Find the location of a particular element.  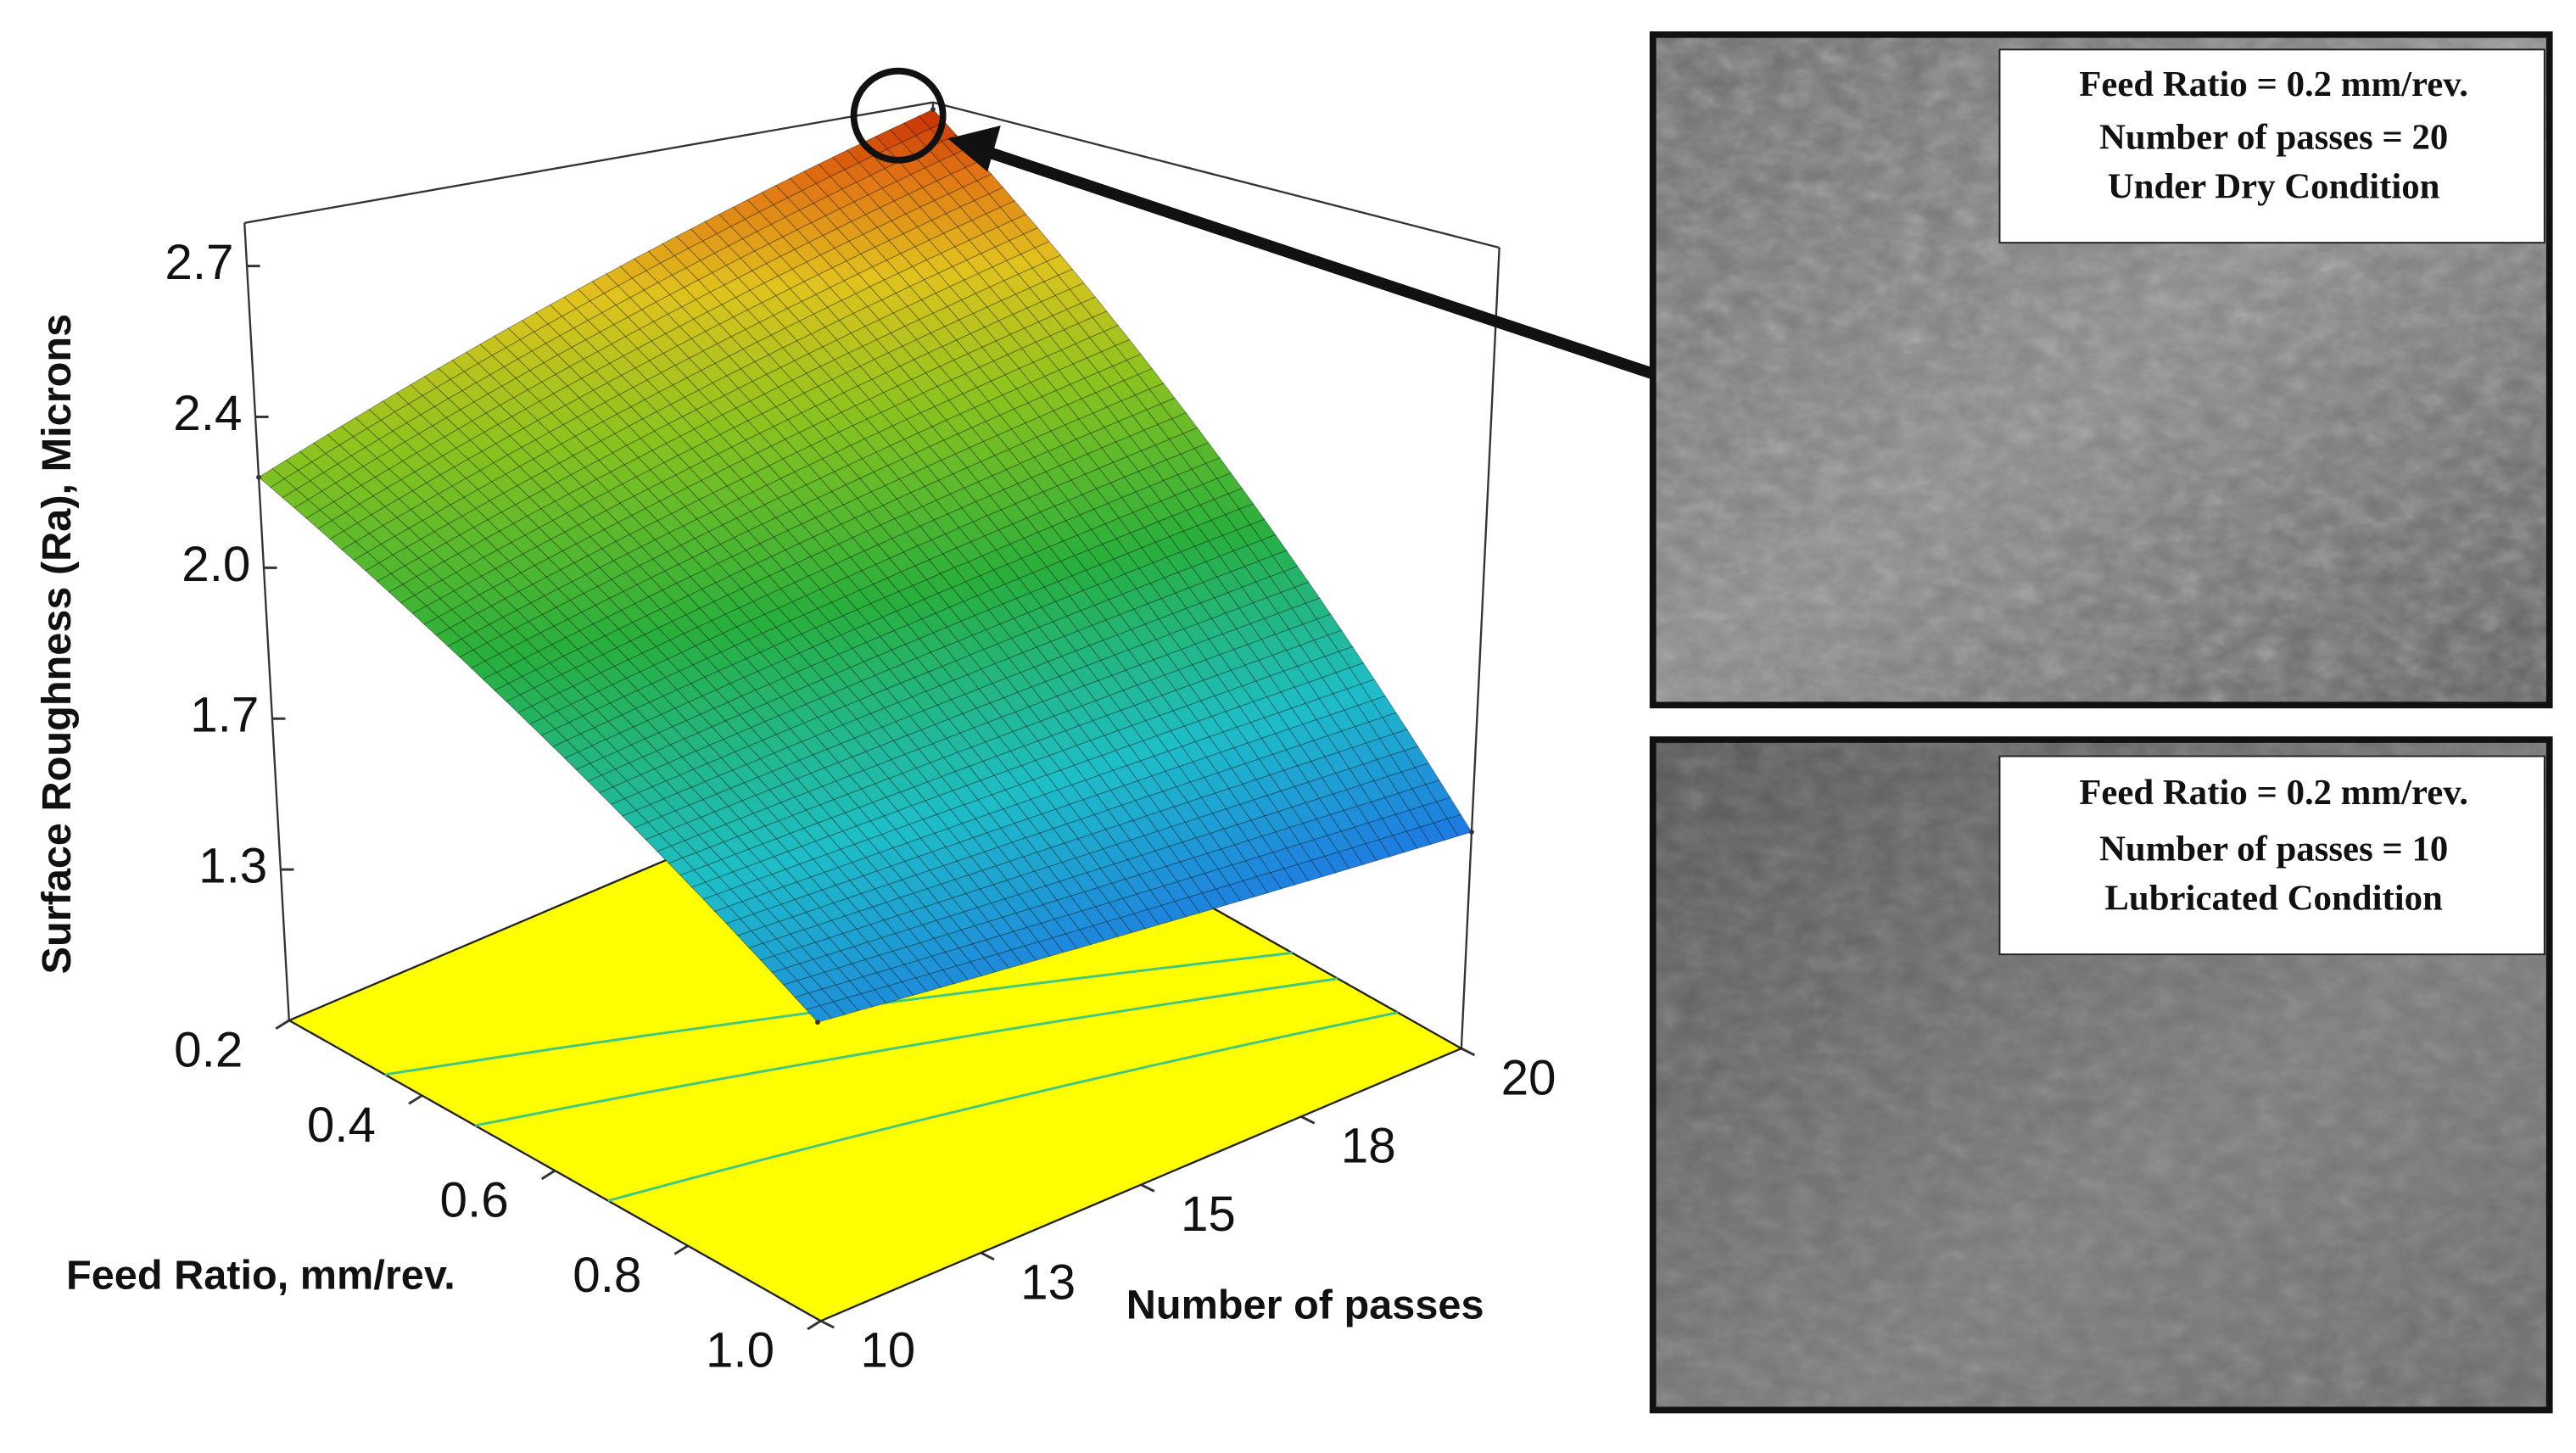

y-tick-label: 10 is located at coordinates (887, 1350).